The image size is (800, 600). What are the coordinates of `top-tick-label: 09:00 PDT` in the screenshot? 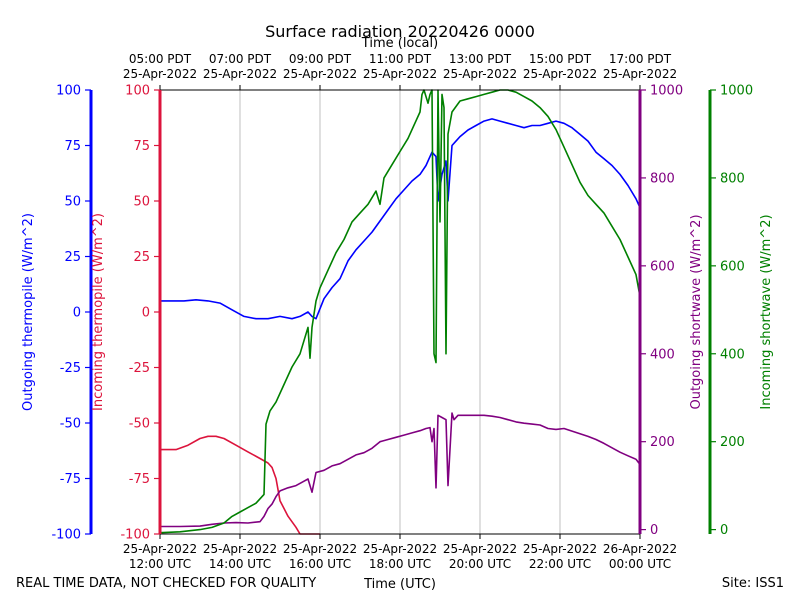 It's located at (320, 59).